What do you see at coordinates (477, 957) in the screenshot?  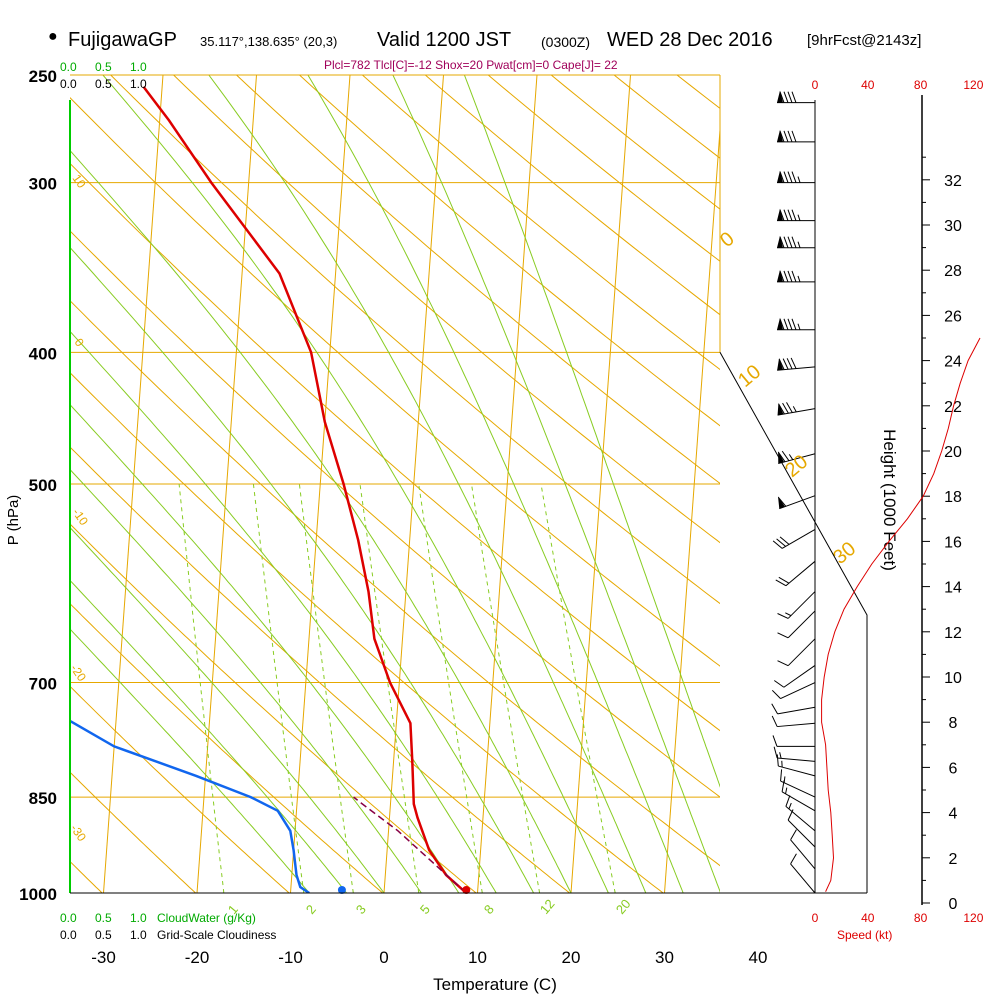 I see `x-tick-label: 10` at bounding box center [477, 957].